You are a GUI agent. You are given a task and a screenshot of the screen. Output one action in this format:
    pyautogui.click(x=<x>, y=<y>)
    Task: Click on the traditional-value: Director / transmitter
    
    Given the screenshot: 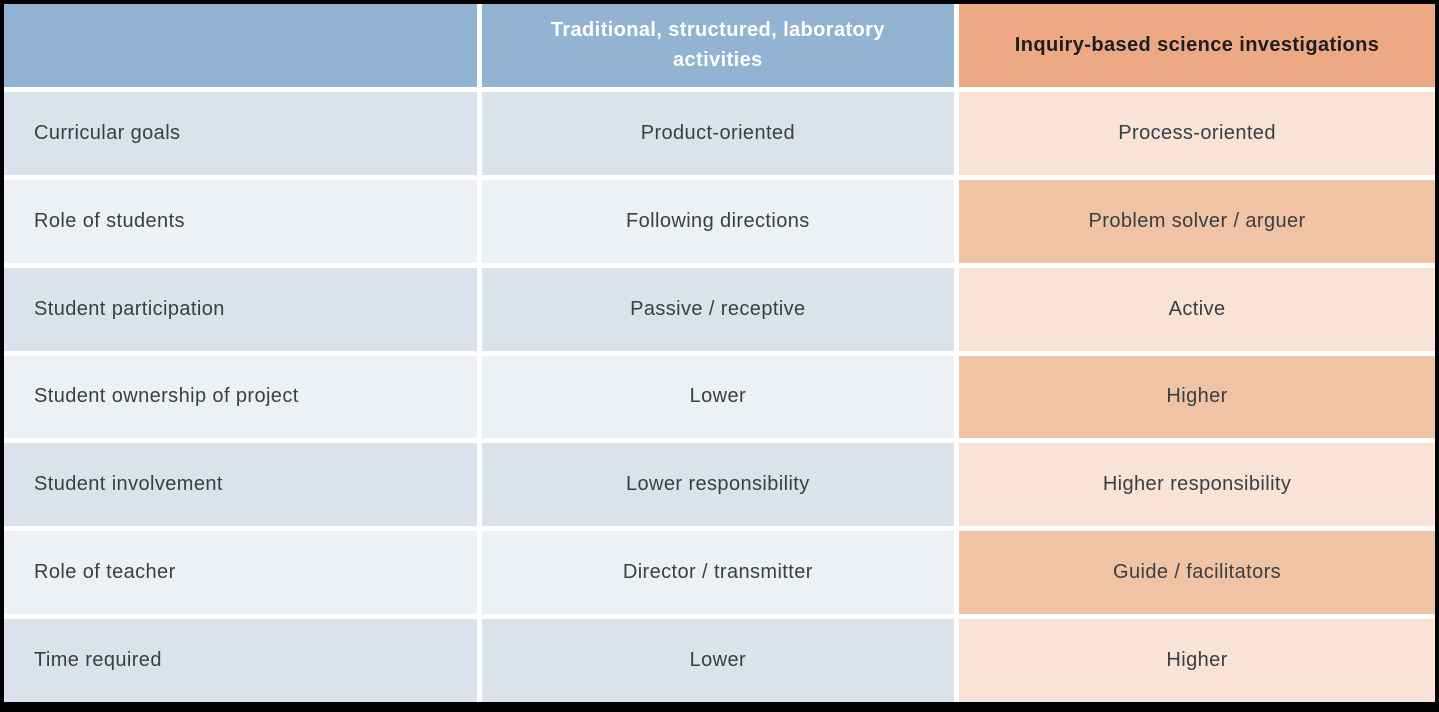 What is the action you would take?
    pyautogui.click(x=718, y=573)
    